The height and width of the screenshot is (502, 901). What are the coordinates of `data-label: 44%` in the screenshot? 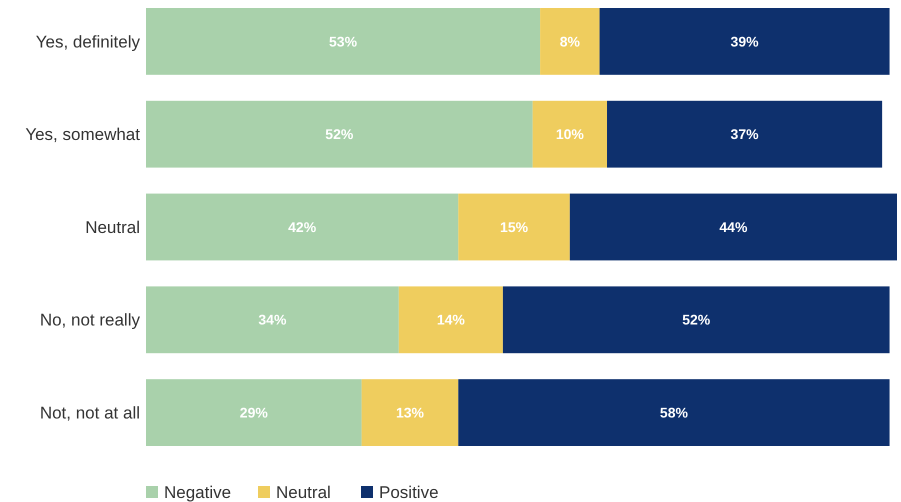 It's located at (733, 226).